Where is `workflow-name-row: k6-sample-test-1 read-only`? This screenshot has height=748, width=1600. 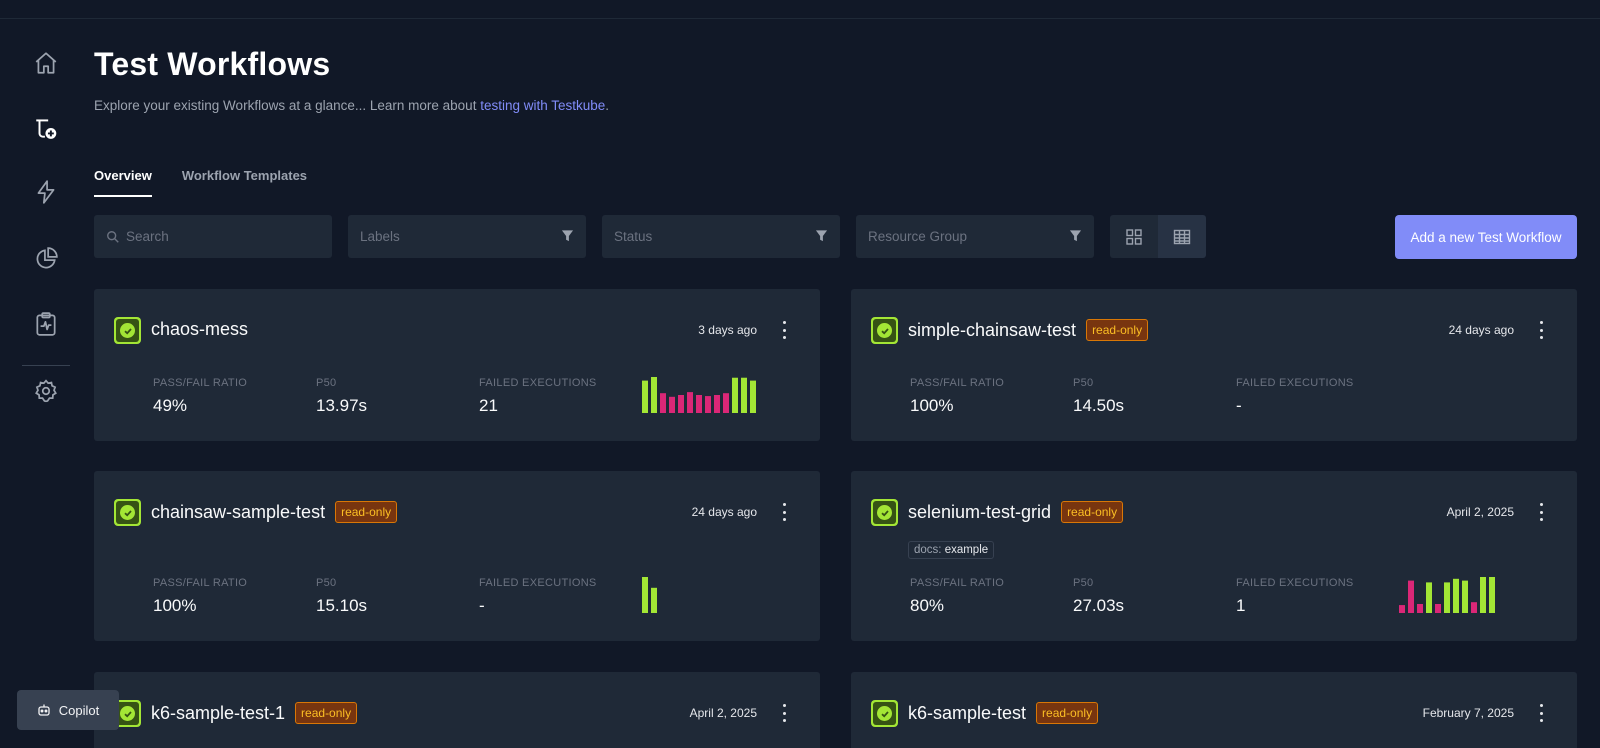 workflow-name-row: k6-sample-test-1 read-only is located at coordinates (254, 713).